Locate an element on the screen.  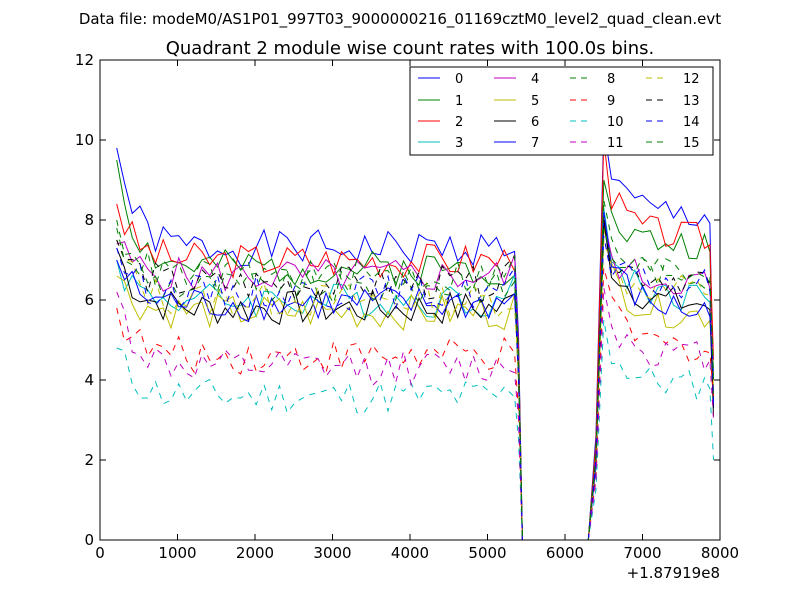
legend-label-11: 11 is located at coordinates (615, 143).